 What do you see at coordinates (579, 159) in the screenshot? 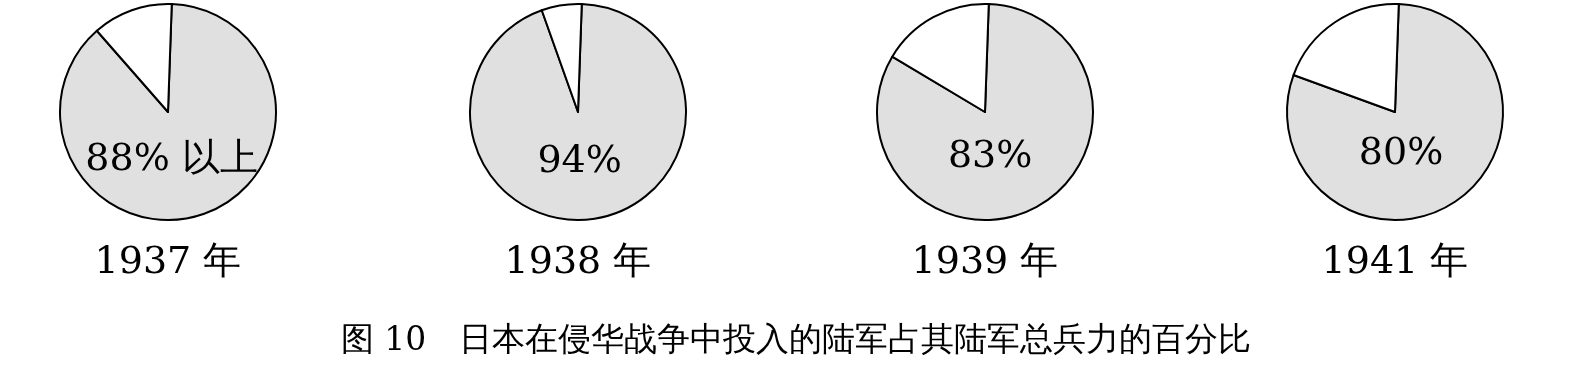
I see `data-label: 94%` at bounding box center [579, 159].